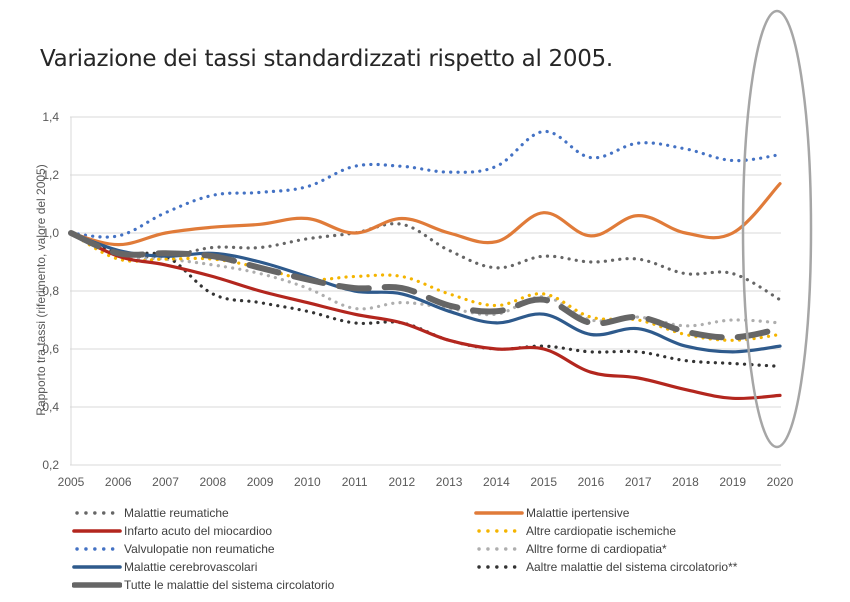  I want to click on x-tick-label: 2012, so click(402, 482).